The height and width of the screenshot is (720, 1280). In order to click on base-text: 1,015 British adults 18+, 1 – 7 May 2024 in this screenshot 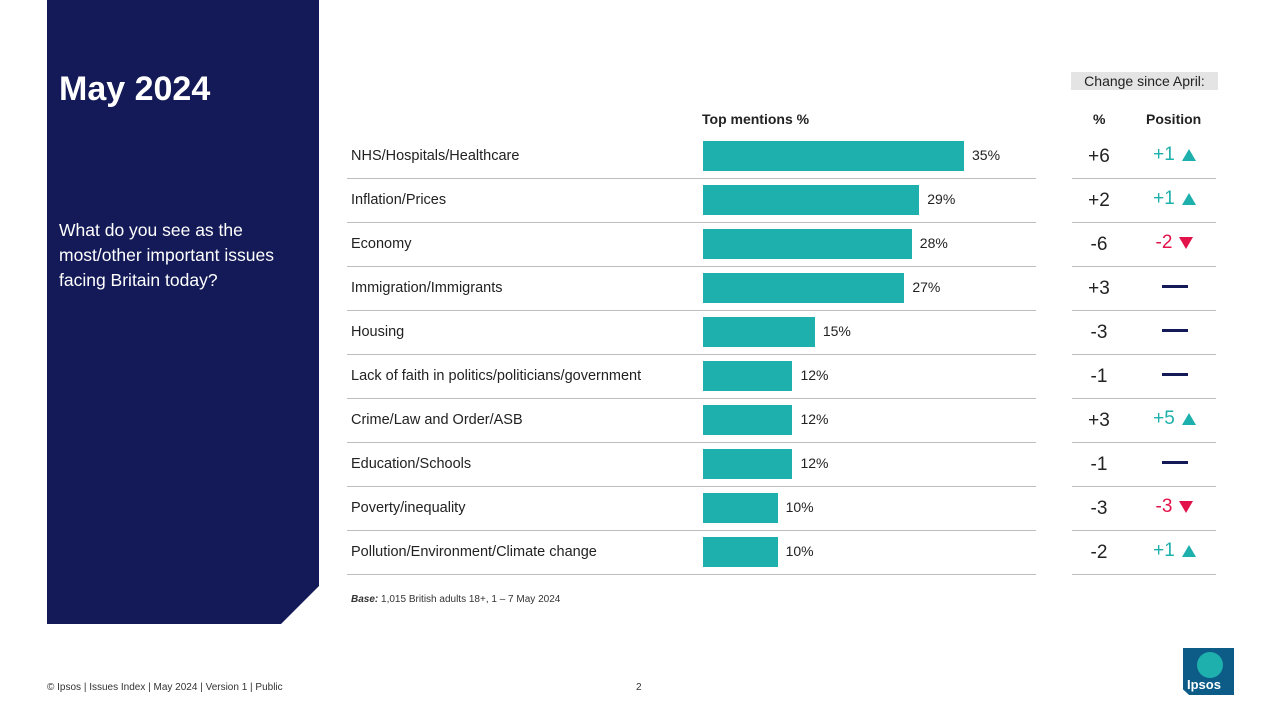, I will do `click(471, 599)`.